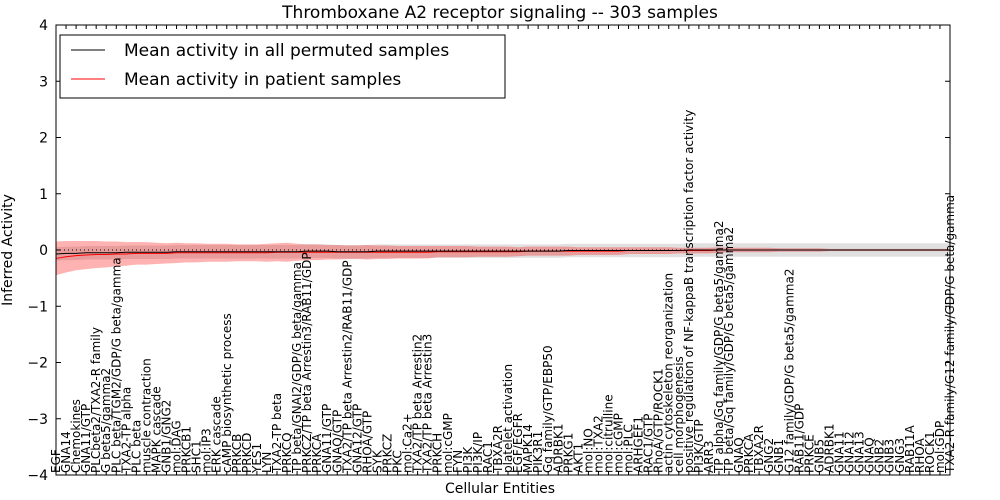 This screenshot has height=500, width=1000. Describe the element at coordinates (247, 453) in the screenshot. I see `x-tick-label: PRKCD` at that location.